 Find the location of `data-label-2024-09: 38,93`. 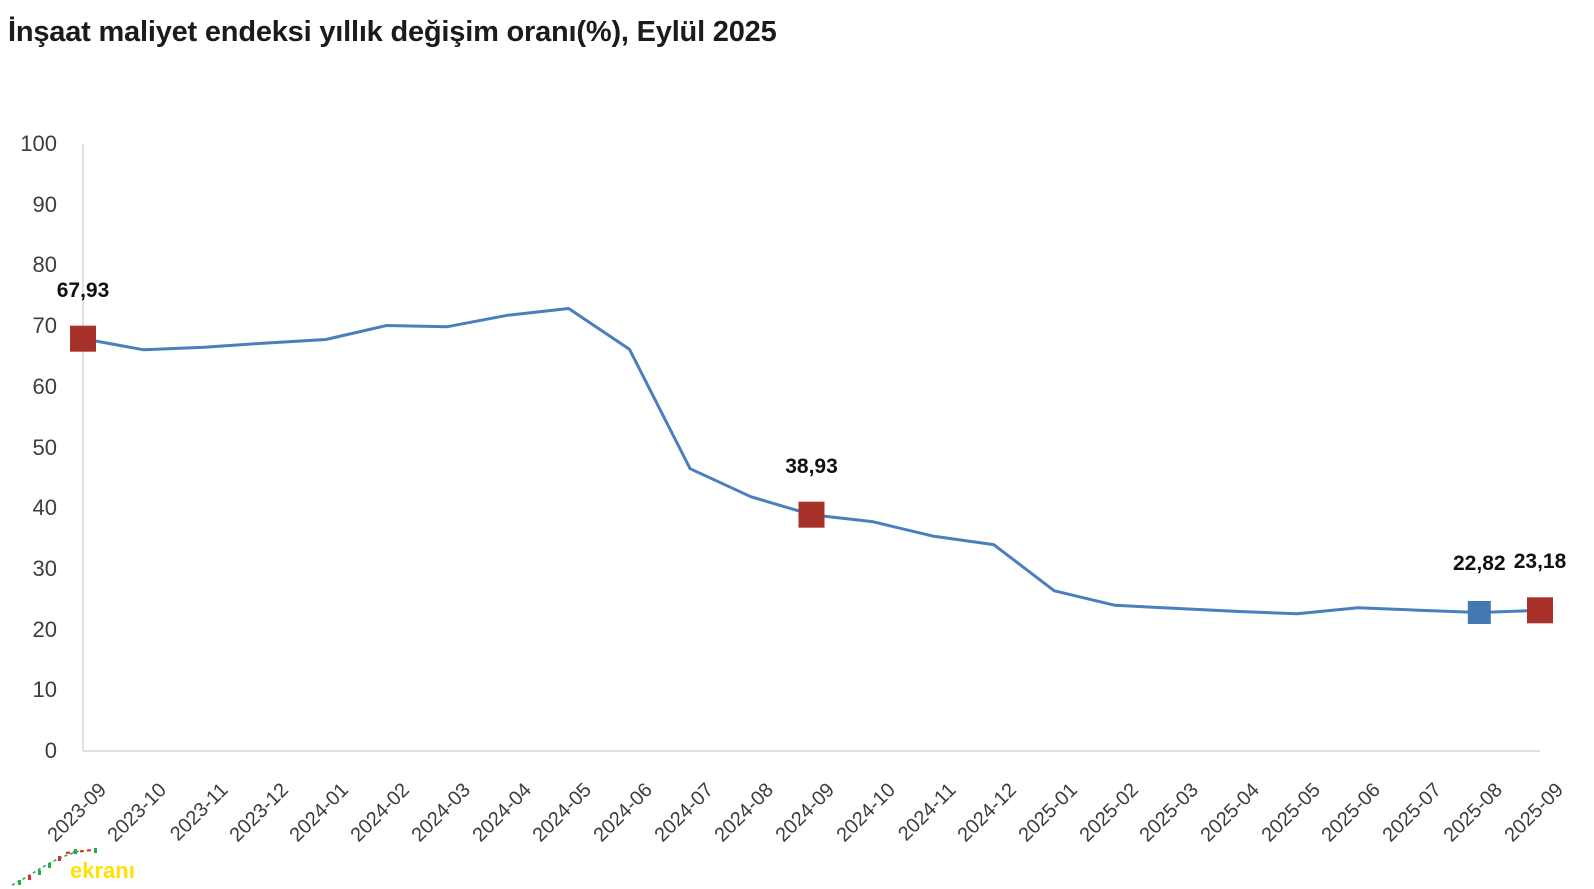

data-label-2024-09: 38,93 is located at coordinates (811, 466).